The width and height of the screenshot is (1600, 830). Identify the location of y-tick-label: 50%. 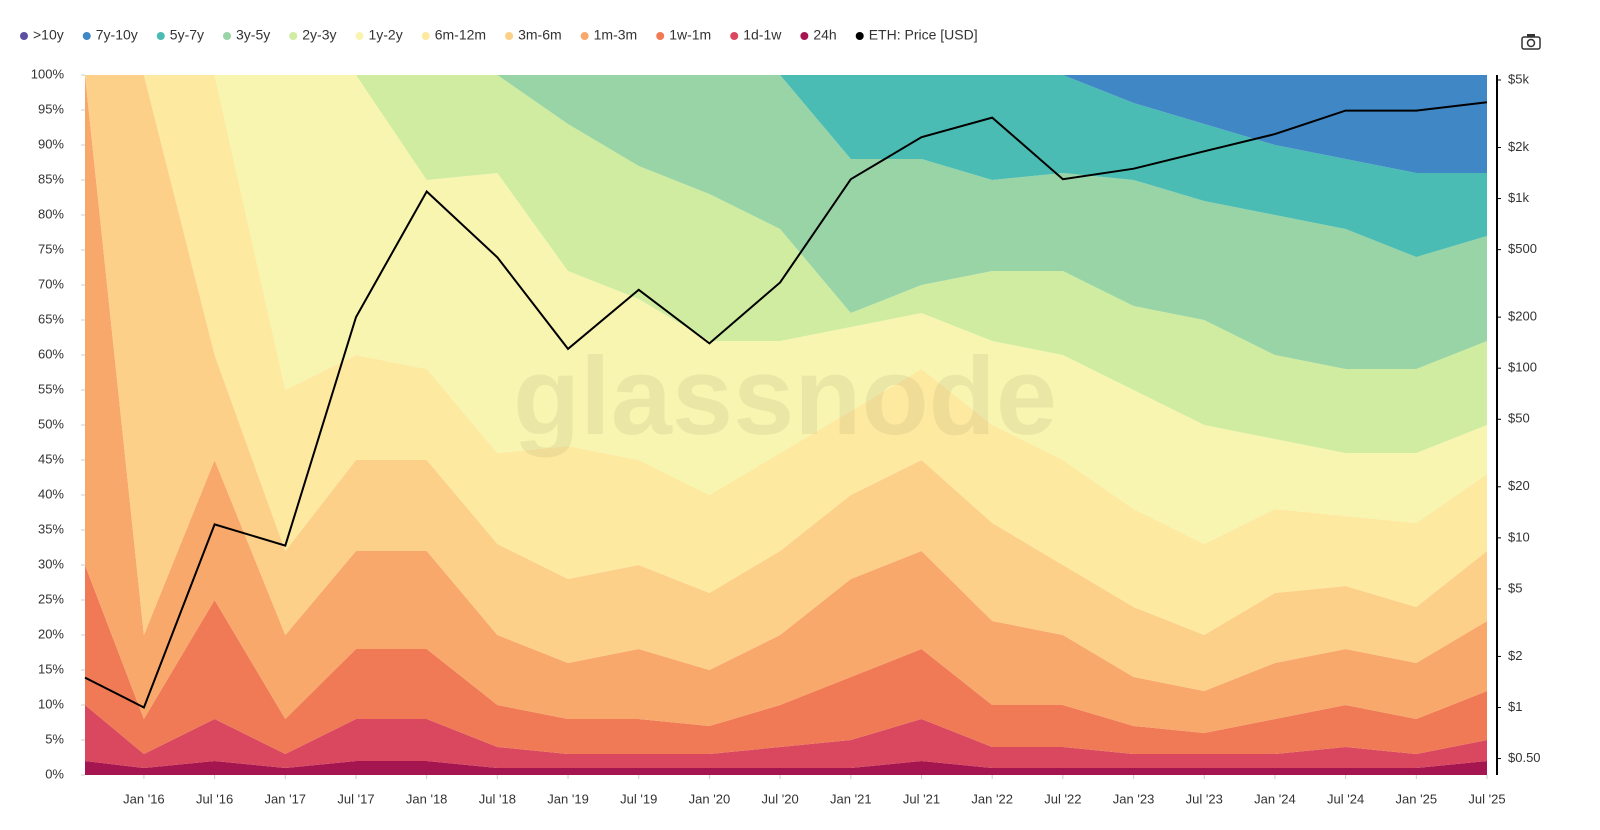
(51, 423).